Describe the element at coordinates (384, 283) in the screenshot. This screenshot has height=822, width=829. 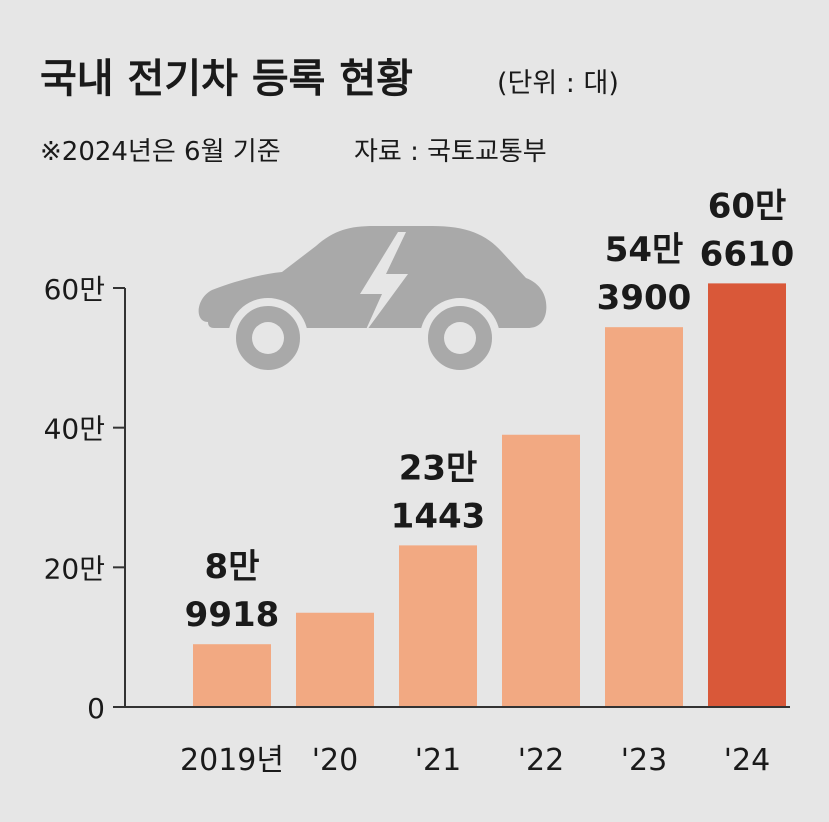
I see `lightning-bolt-icon` at that location.